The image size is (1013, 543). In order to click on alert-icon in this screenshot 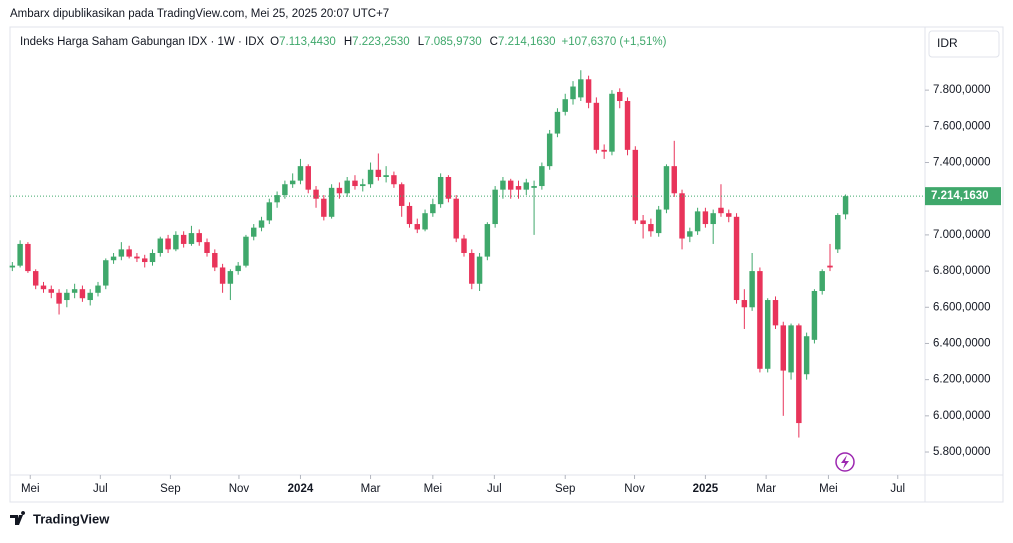, I will do `click(845, 462)`.